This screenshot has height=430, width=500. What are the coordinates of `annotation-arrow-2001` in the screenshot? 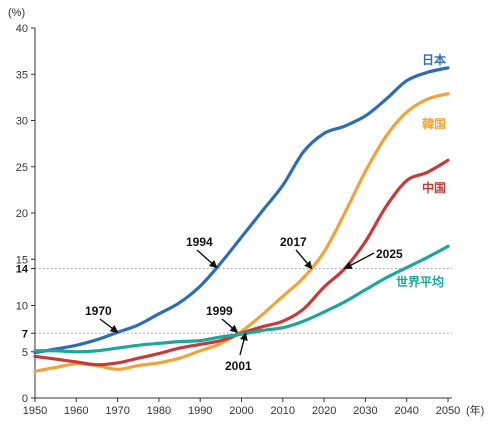 It's located at (243, 344).